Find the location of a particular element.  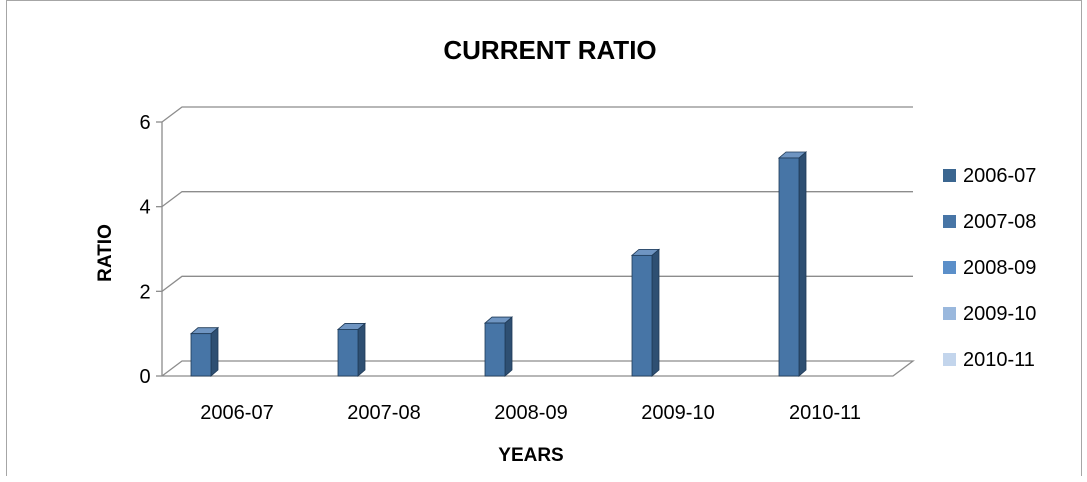

chart-title: CURRENT RATIO is located at coordinates (549, 50).